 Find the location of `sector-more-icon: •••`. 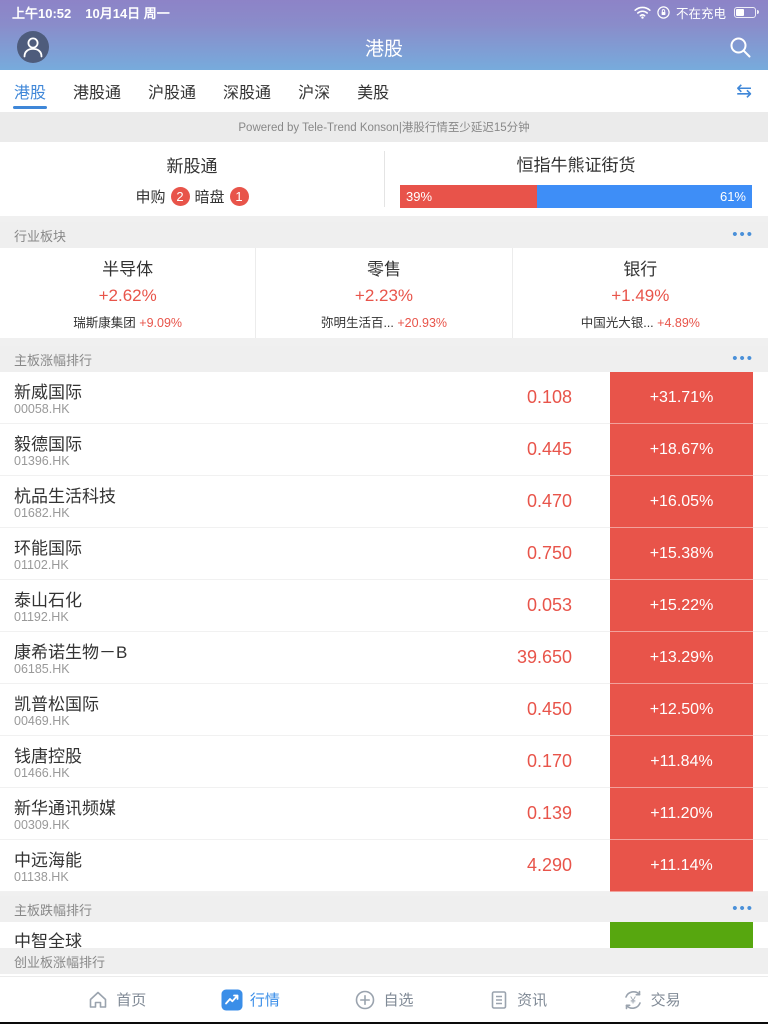

sector-more-icon: ••• is located at coordinates (743, 234).